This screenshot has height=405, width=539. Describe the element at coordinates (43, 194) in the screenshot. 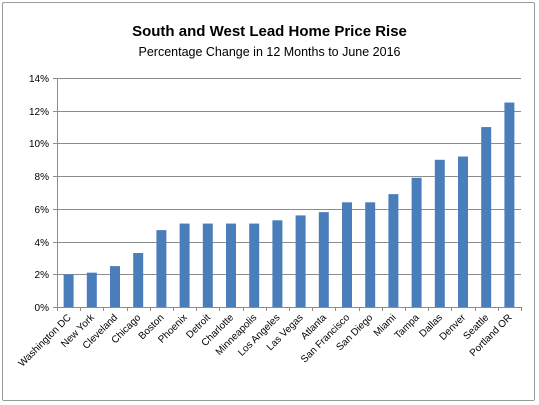

I see `y-axis: 0% 2% 4% 6% 8% 10% 12% 14%` at that location.